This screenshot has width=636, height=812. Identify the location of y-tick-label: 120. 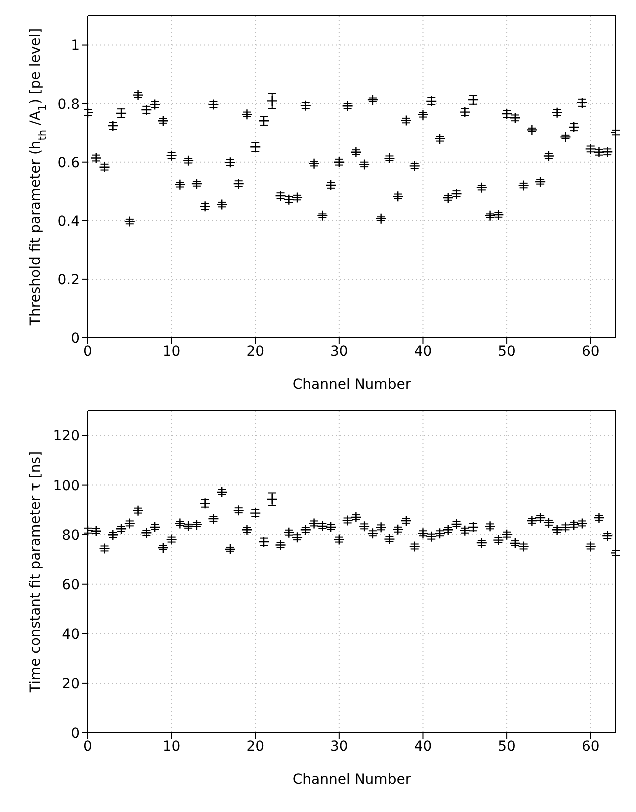
(66, 436).